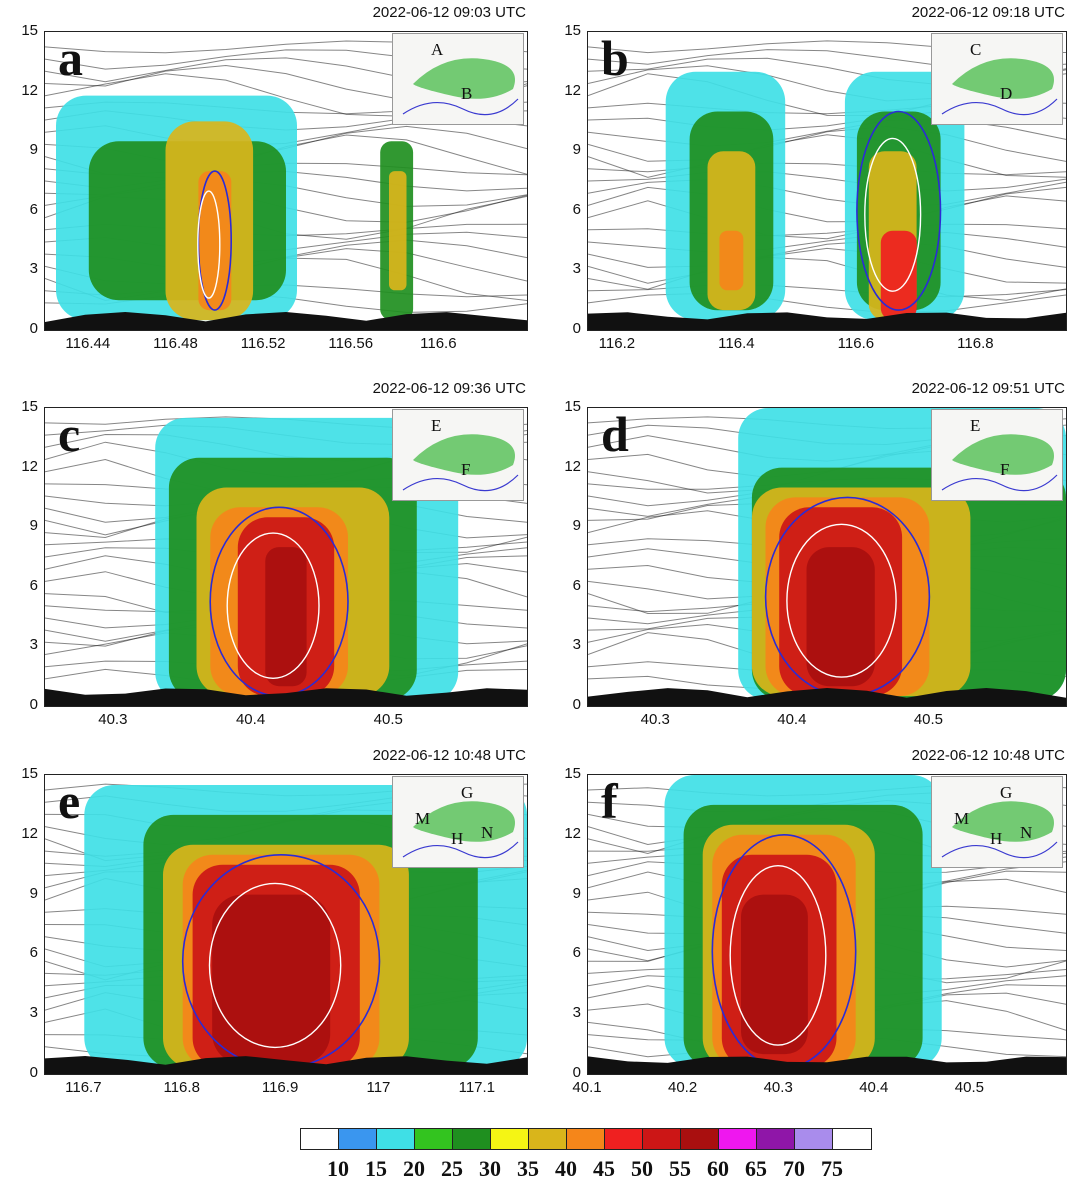 This screenshot has width=1080, height=1183. What do you see at coordinates (566, 1169) in the screenshot?
I see `colorbar-label: 40` at bounding box center [566, 1169].